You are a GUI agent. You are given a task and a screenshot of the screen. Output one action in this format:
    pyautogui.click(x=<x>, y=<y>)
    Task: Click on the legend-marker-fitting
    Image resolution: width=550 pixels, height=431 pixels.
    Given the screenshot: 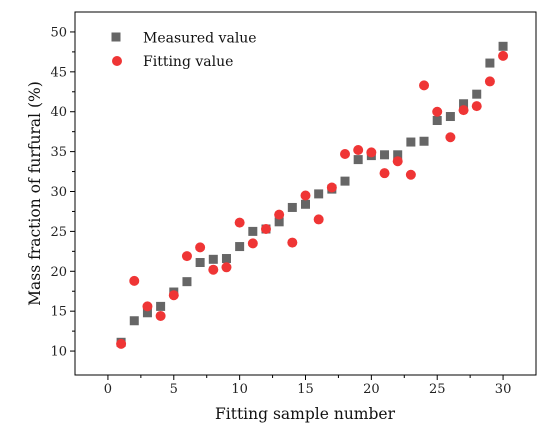 What is the action you would take?
    pyautogui.click(x=117, y=61)
    